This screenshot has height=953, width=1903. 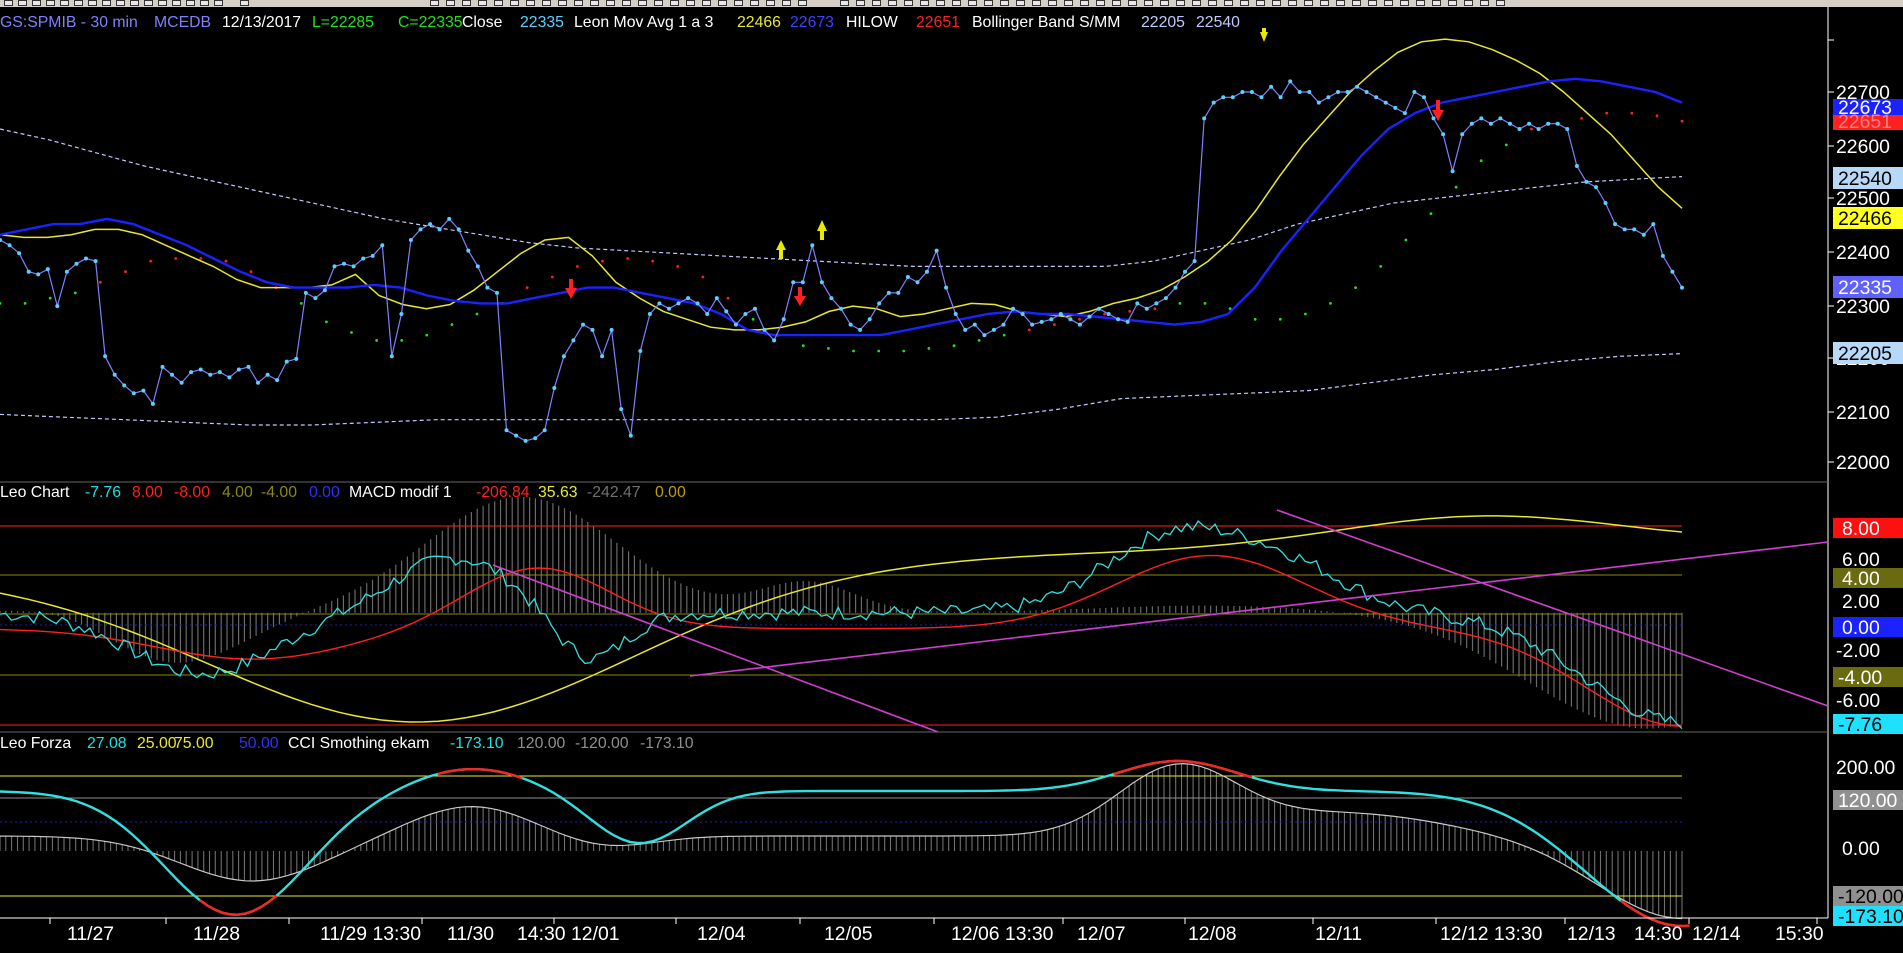 What do you see at coordinates (257, 908) in the screenshot?
I see `cci-extreme-segment` at bounding box center [257, 908].